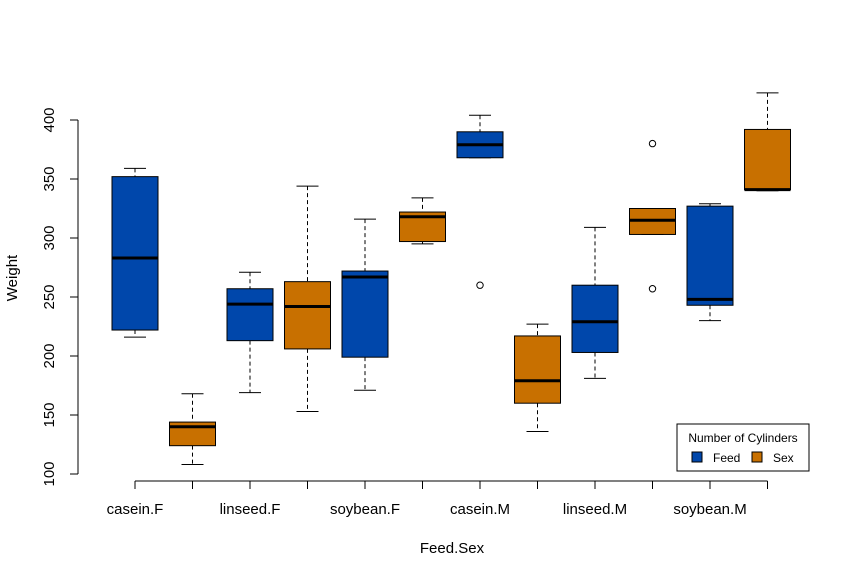 The width and height of the screenshot is (864, 578). Describe the element at coordinates (135, 509) in the screenshot. I see `x-tick-label: casein.F` at that location.